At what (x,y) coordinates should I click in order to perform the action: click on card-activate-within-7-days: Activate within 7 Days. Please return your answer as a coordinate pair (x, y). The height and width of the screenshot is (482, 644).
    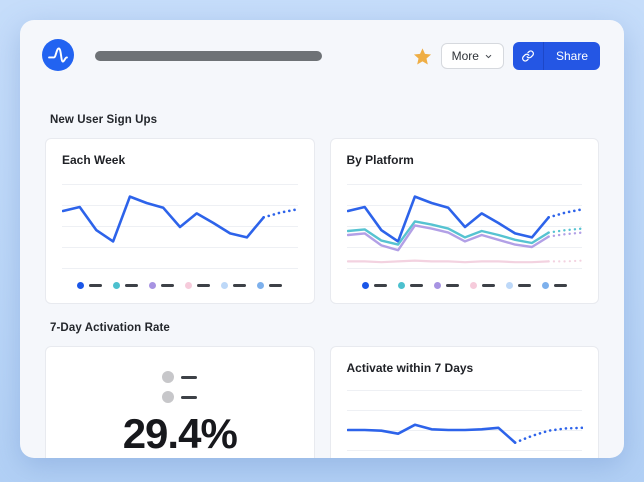
    Looking at the image, I should click on (464, 402).